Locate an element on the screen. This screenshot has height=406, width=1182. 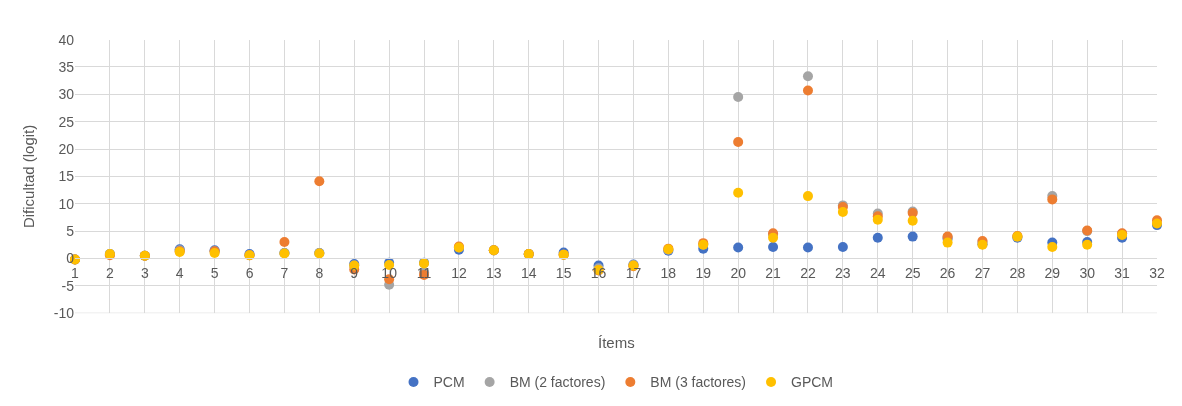
x-tick-label: 29 is located at coordinates (1052, 273).